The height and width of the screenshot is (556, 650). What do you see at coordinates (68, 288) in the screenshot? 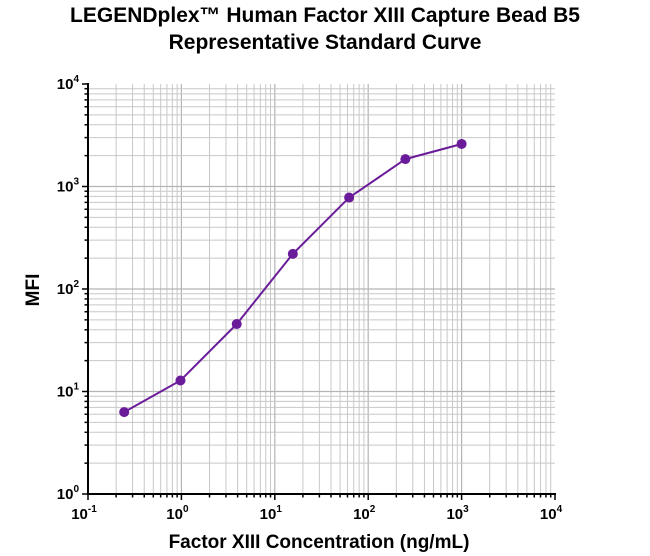
I see `y-tick-label: 10²` at bounding box center [68, 288].